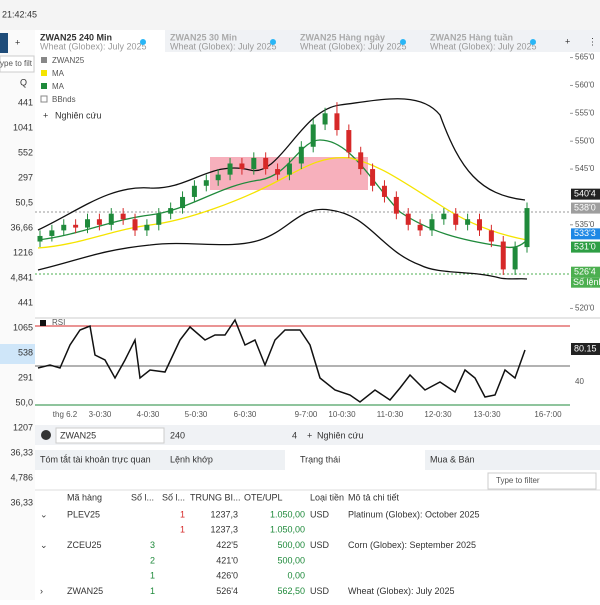  I want to click on column-header: Mô tả chi tiết, so click(374, 497).